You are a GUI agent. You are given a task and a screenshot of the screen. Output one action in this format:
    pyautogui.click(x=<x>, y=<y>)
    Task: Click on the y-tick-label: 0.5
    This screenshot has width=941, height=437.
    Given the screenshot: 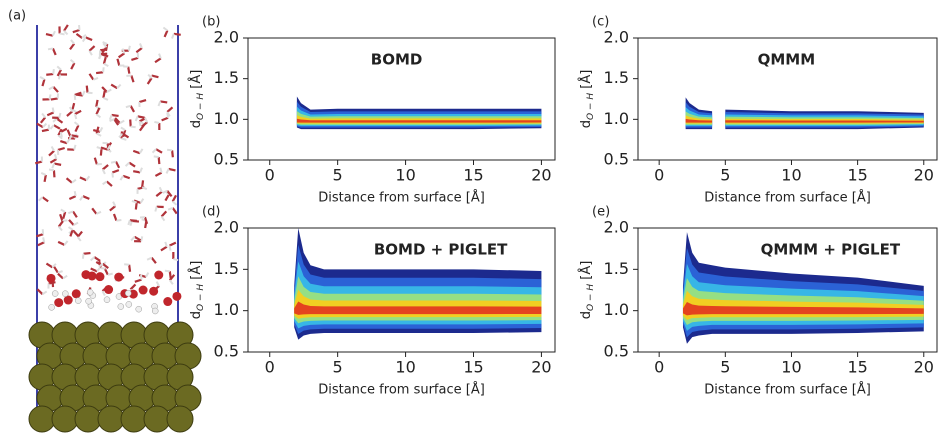 What is the action you would take?
    pyautogui.click(x=616, y=351)
    